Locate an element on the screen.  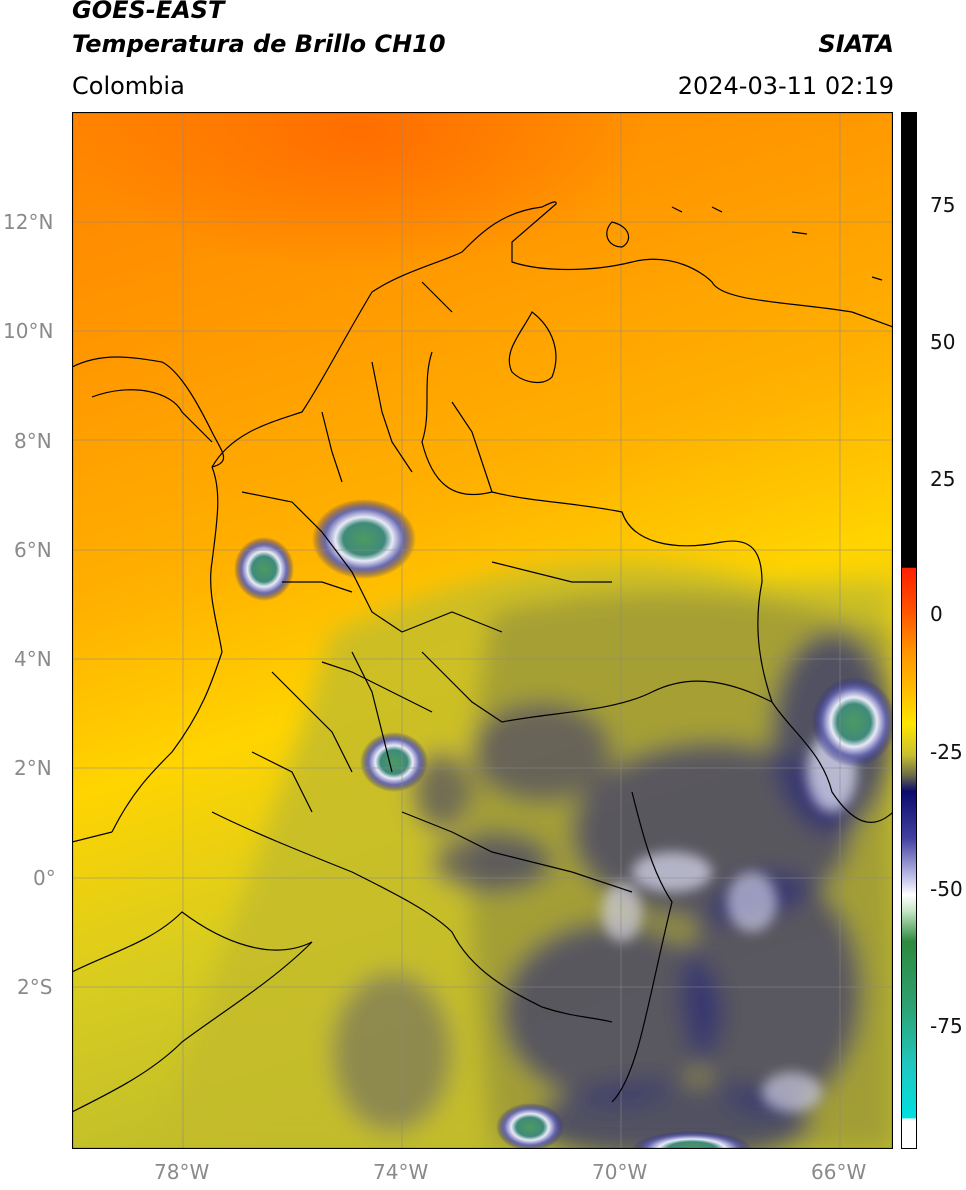
agency-label: SIATA is located at coordinates (856, 44).